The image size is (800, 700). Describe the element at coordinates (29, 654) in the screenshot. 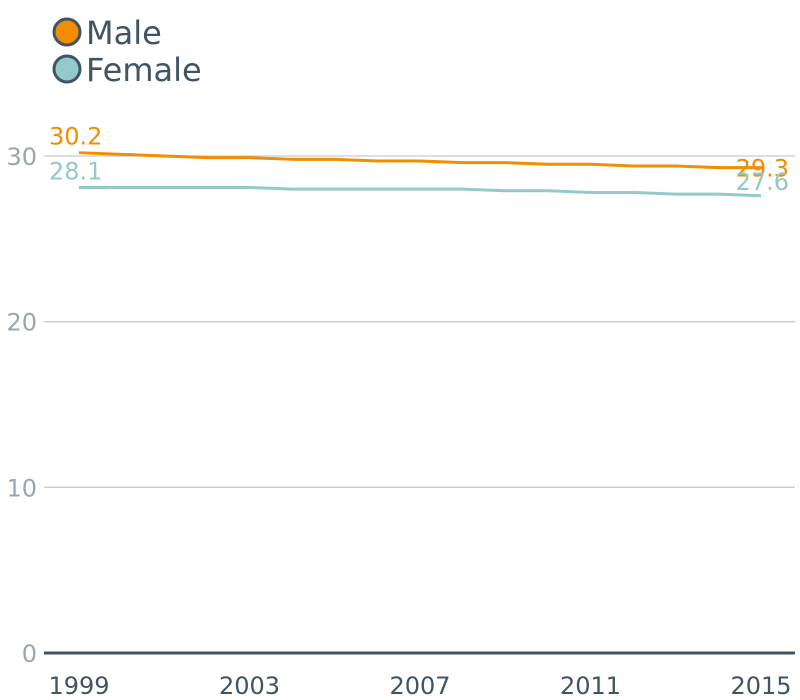

I see `y-tick-label-0: 0` at that location.